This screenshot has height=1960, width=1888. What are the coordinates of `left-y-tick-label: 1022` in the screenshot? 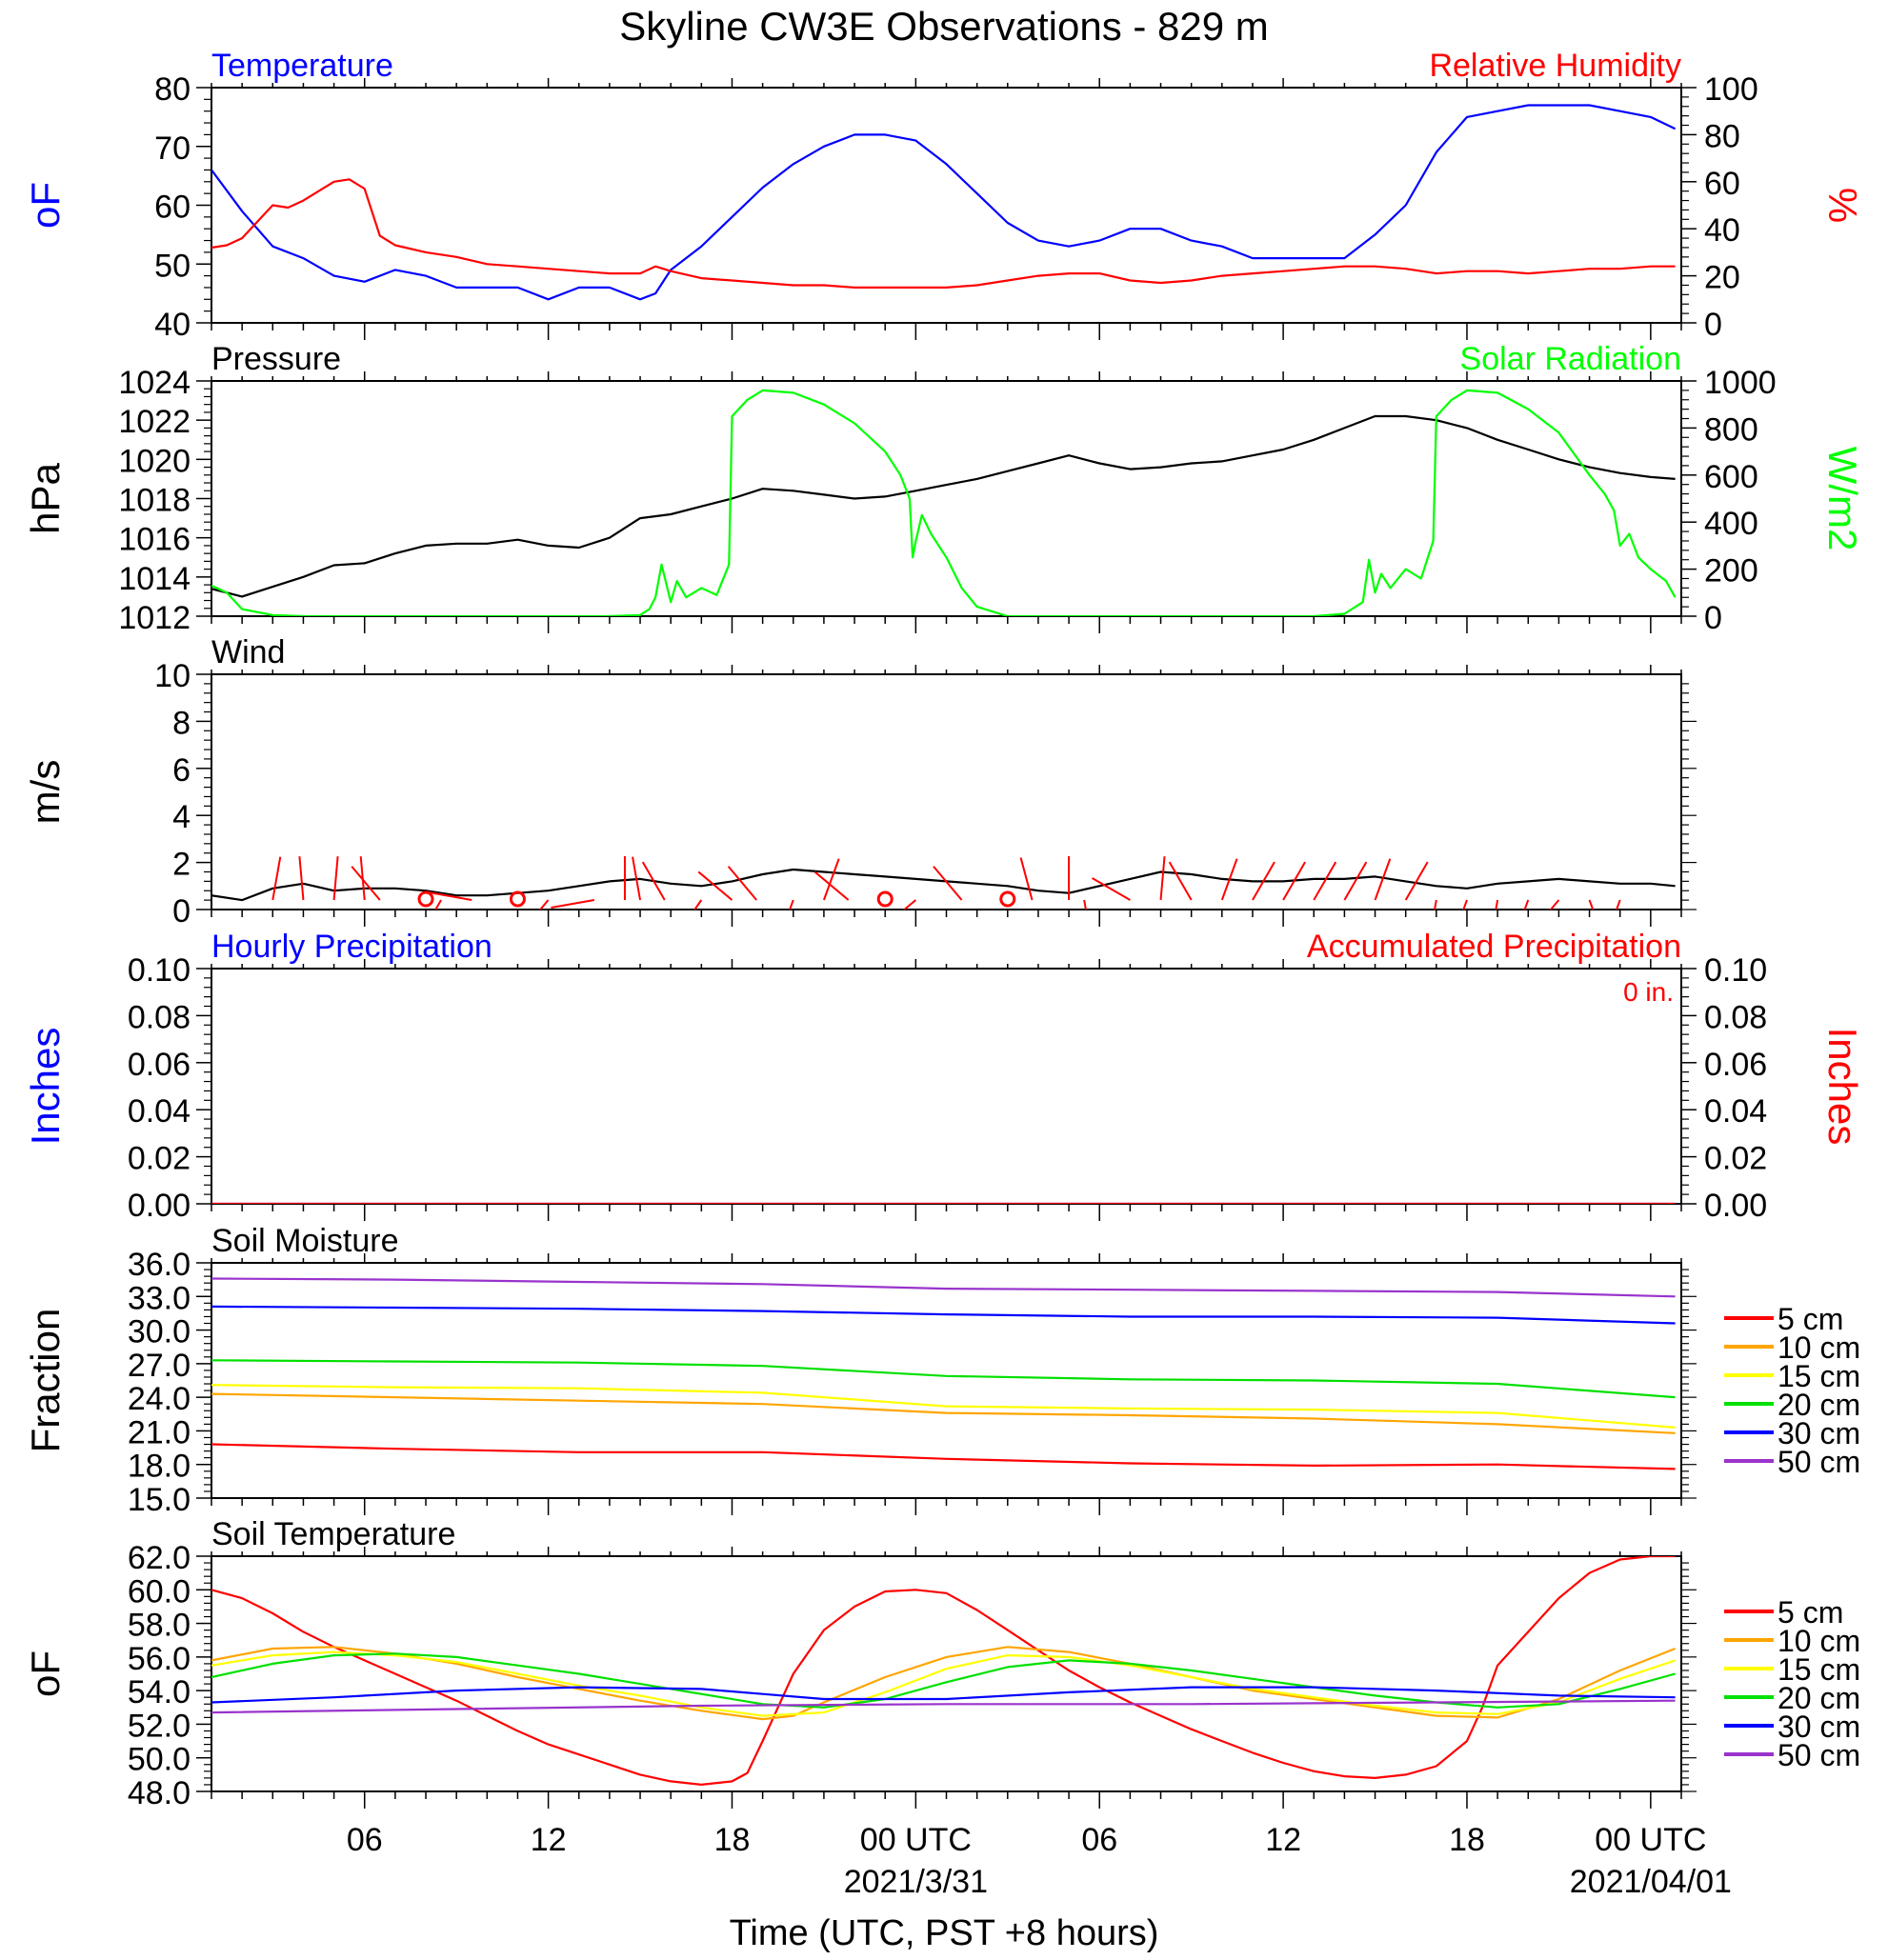 It's located at (154, 422).